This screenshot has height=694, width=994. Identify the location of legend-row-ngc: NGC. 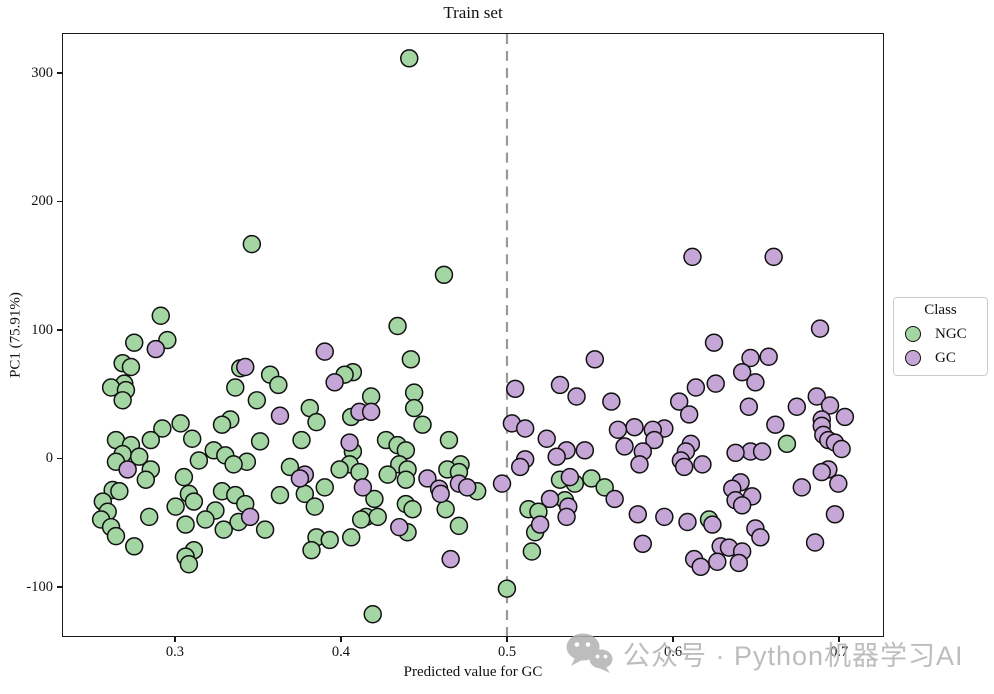
(940, 334).